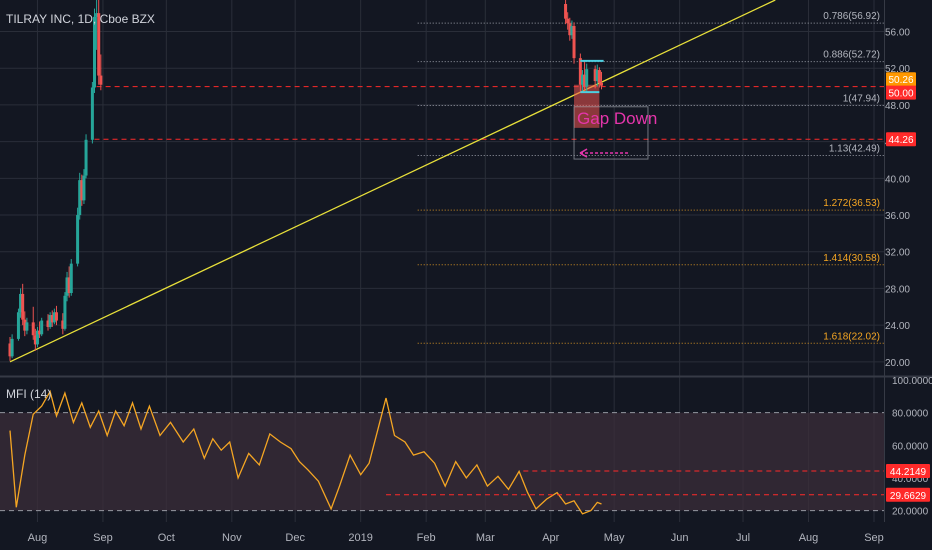 Image resolution: width=932 pixels, height=550 pixels. I want to click on fib-label: 0.786(56.92), so click(851, 16).